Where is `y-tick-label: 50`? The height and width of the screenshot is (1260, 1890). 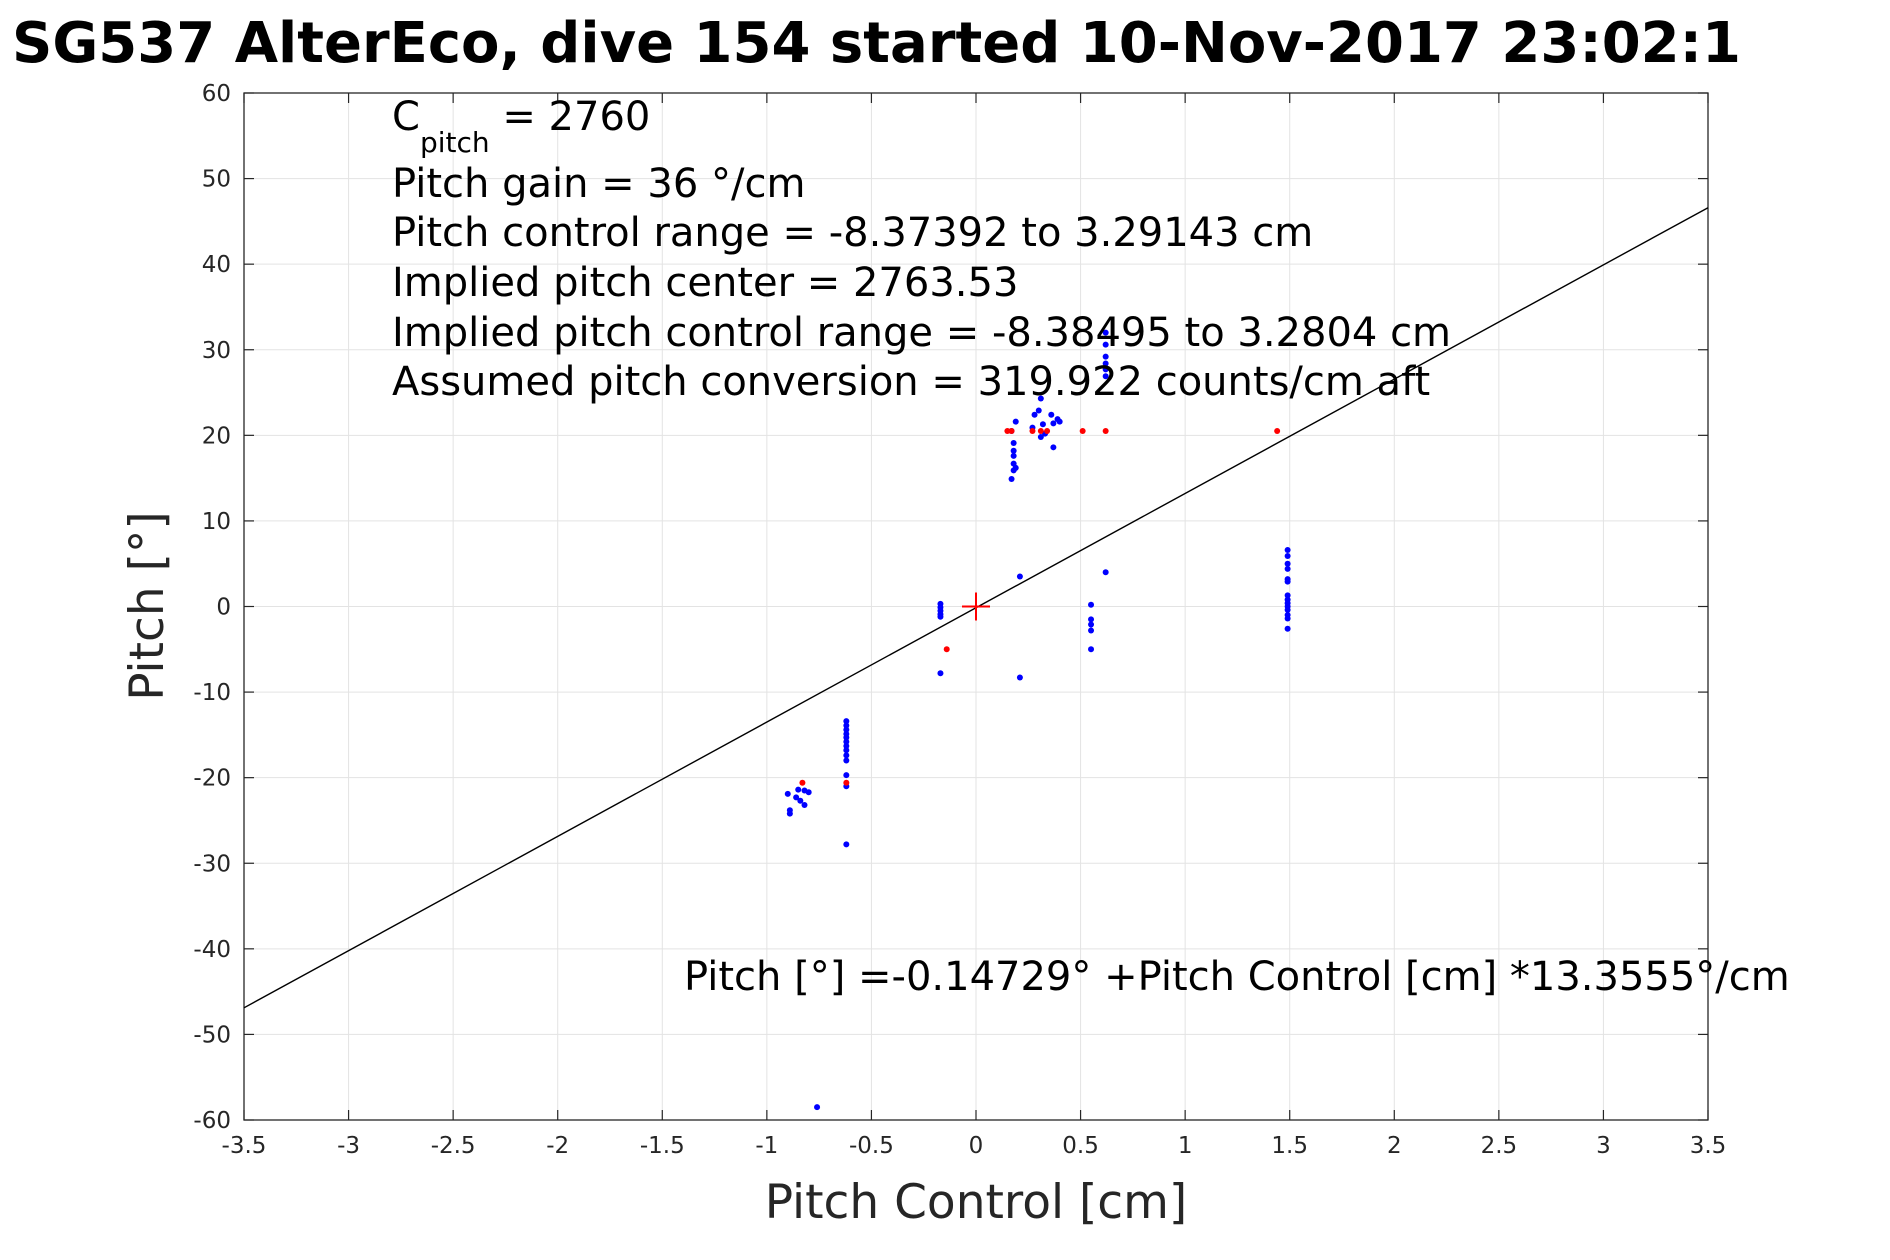
y-tick-label: 50 is located at coordinates (216, 180).